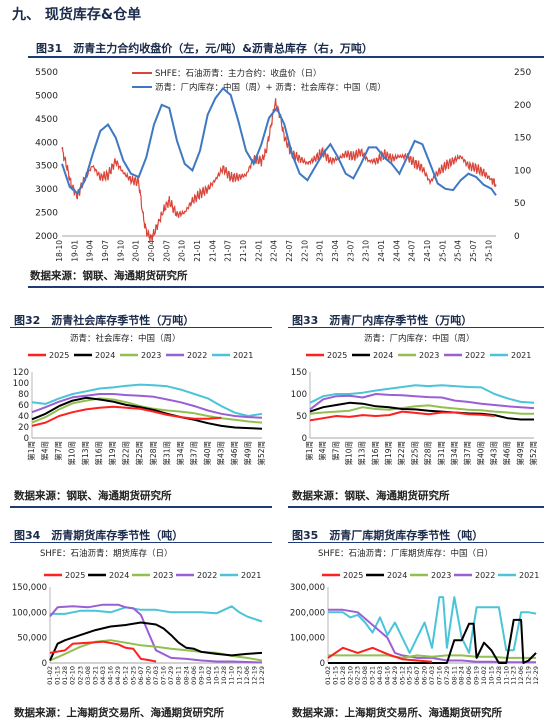  What do you see at coordinates (320, 251) in the screenshot?
I see `fig31-x-tick: 23-01` at bounding box center [320, 251].